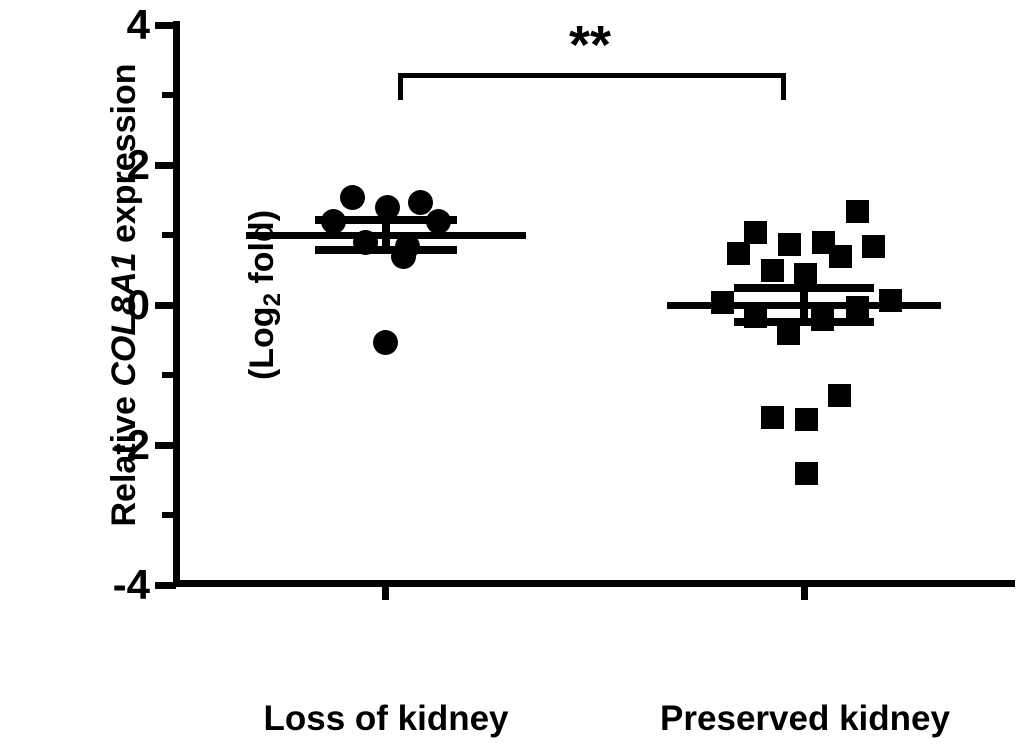 This screenshot has height=744, width=1024. Describe the element at coordinates (386, 718) in the screenshot. I see `x-label-group1-line1: Loss of kidney` at that location.